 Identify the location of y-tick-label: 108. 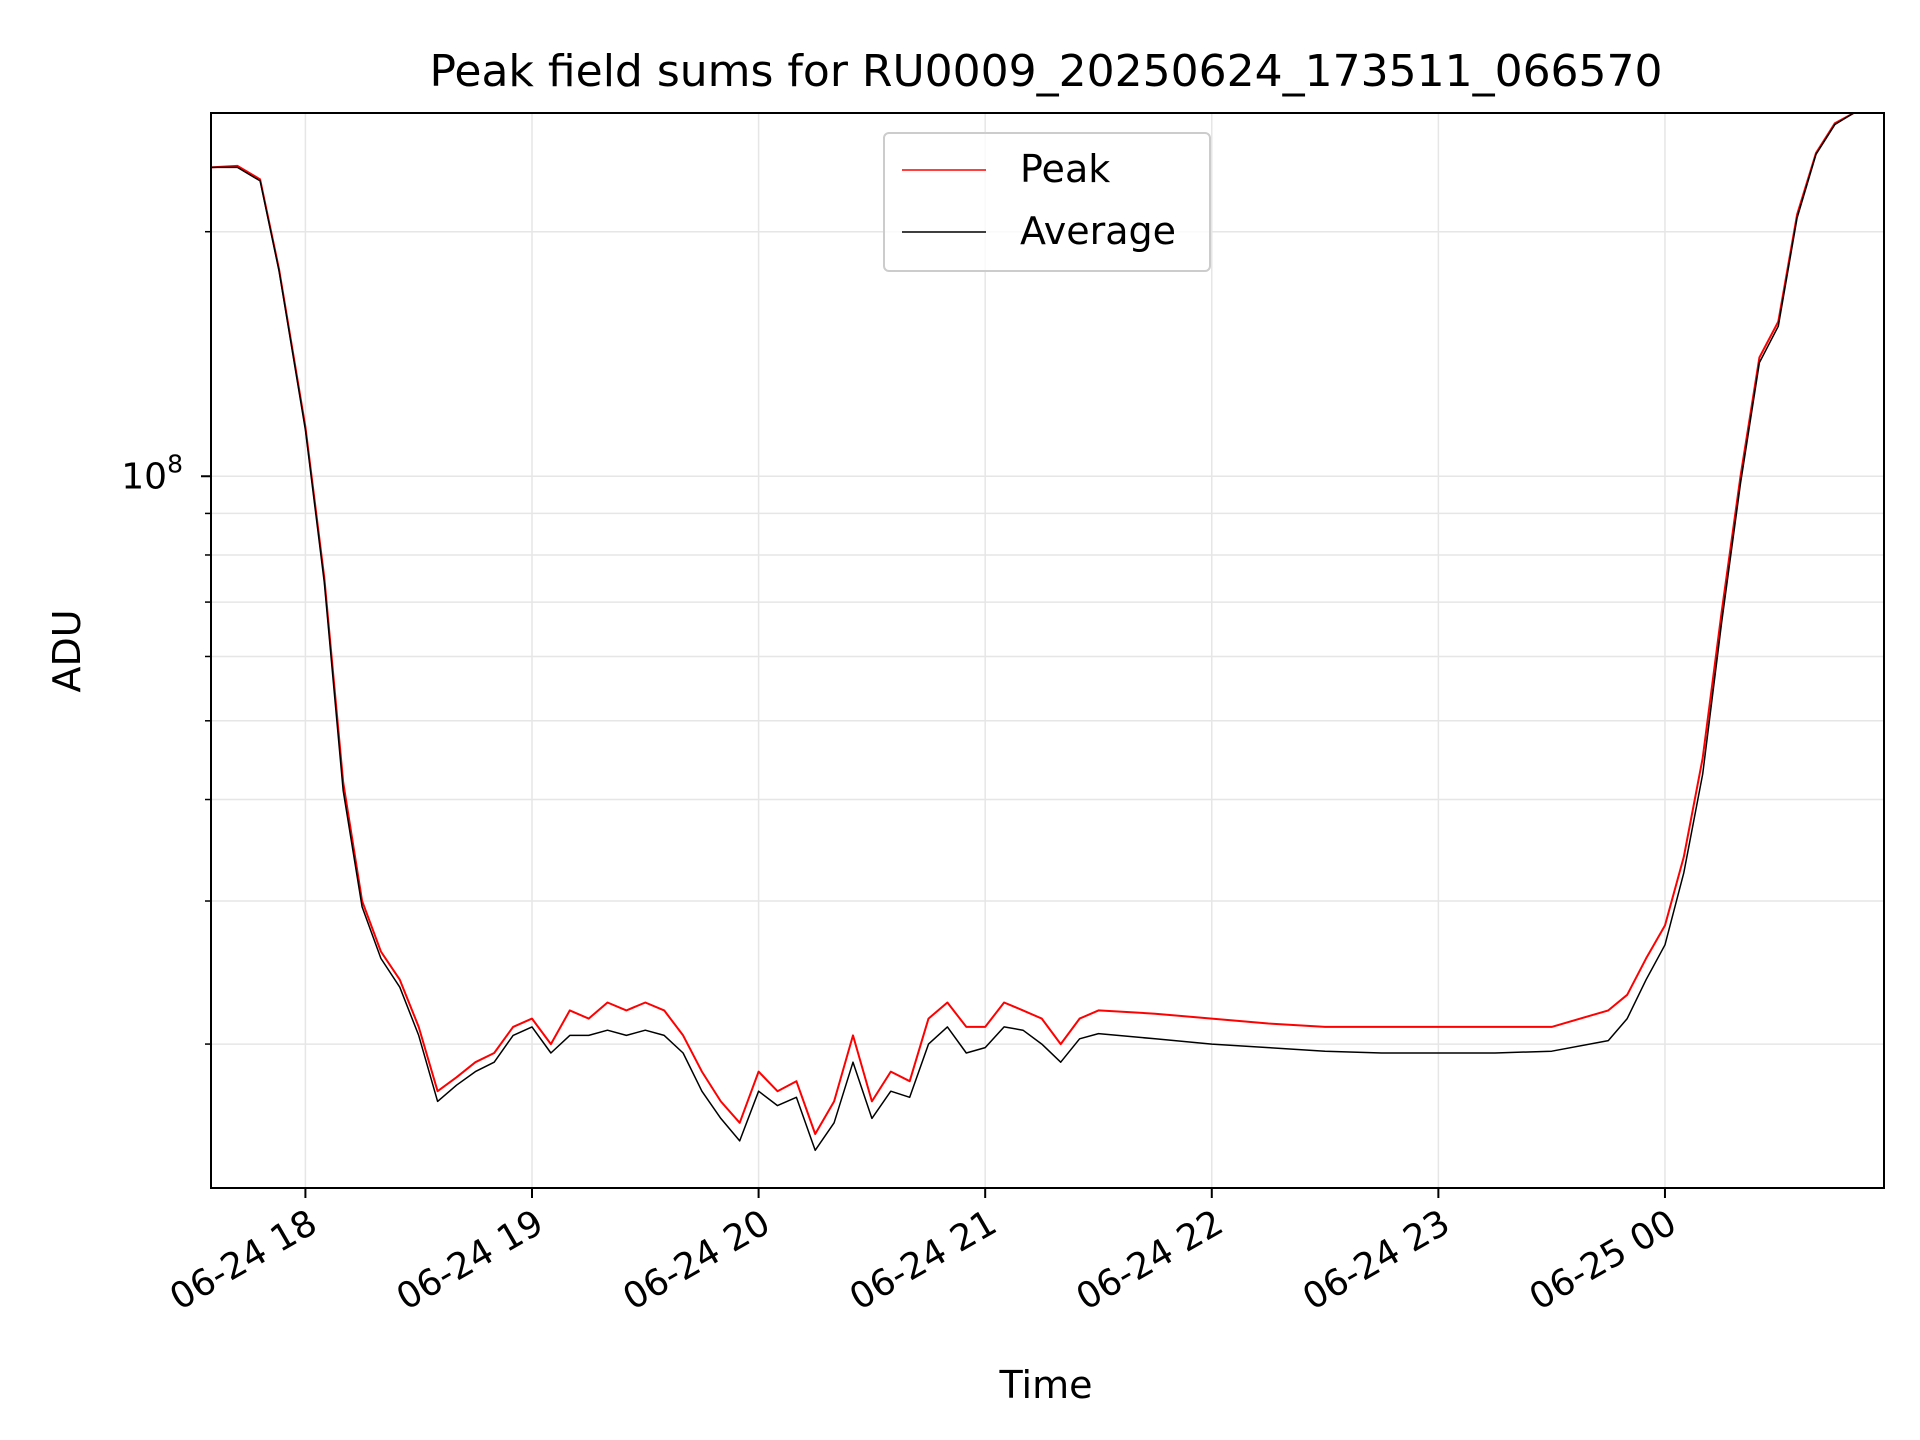
(152, 473).